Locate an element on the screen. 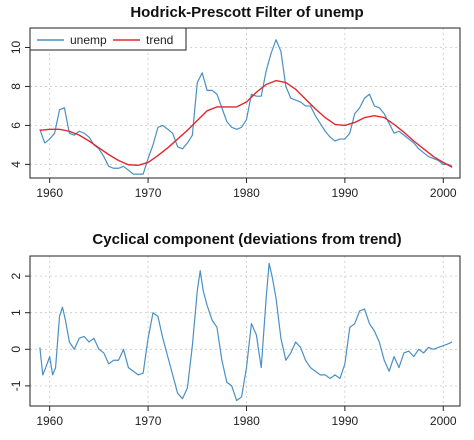 This screenshot has width=474, height=440. legend-label-unemp: unemp is located at coordinates (88, 40).